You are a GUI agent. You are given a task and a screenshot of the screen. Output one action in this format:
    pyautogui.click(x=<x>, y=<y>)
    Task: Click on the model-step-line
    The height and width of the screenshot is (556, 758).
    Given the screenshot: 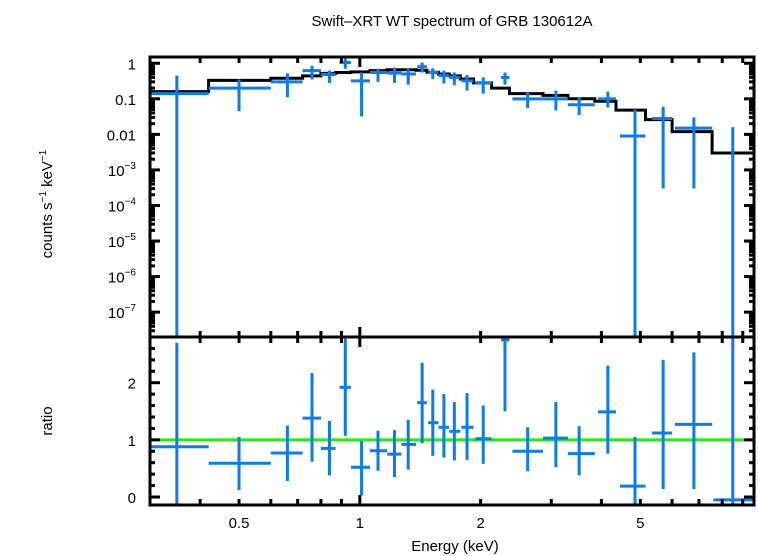 What is the action you would take?
    pyautogui.click(x=452, y=111)
    